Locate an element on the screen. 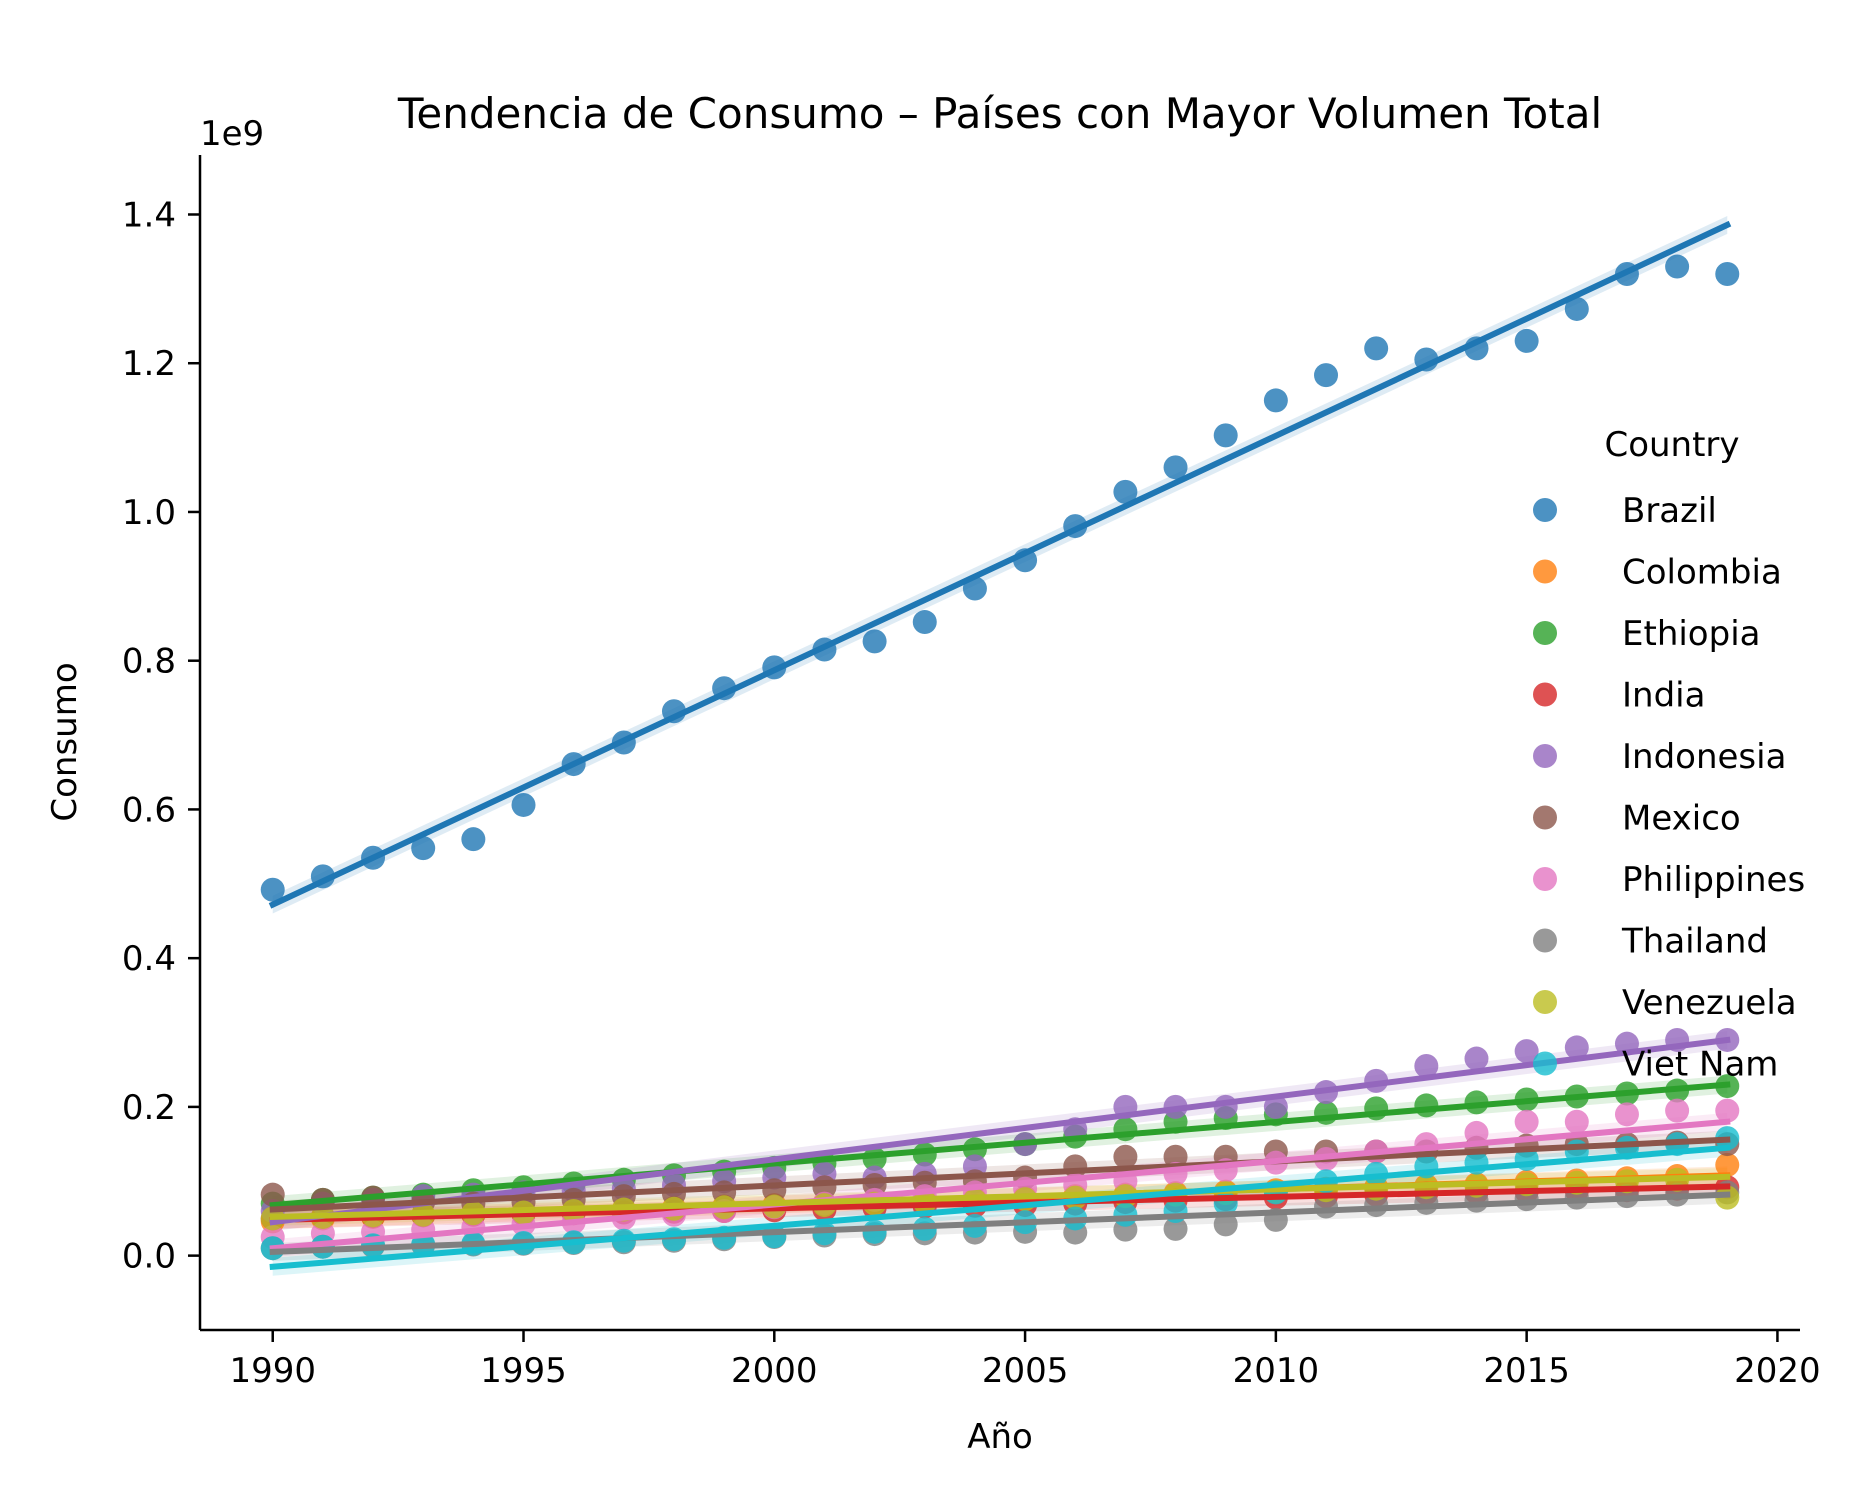  legend-marker-philippines is located at coordinates (1545, 879).